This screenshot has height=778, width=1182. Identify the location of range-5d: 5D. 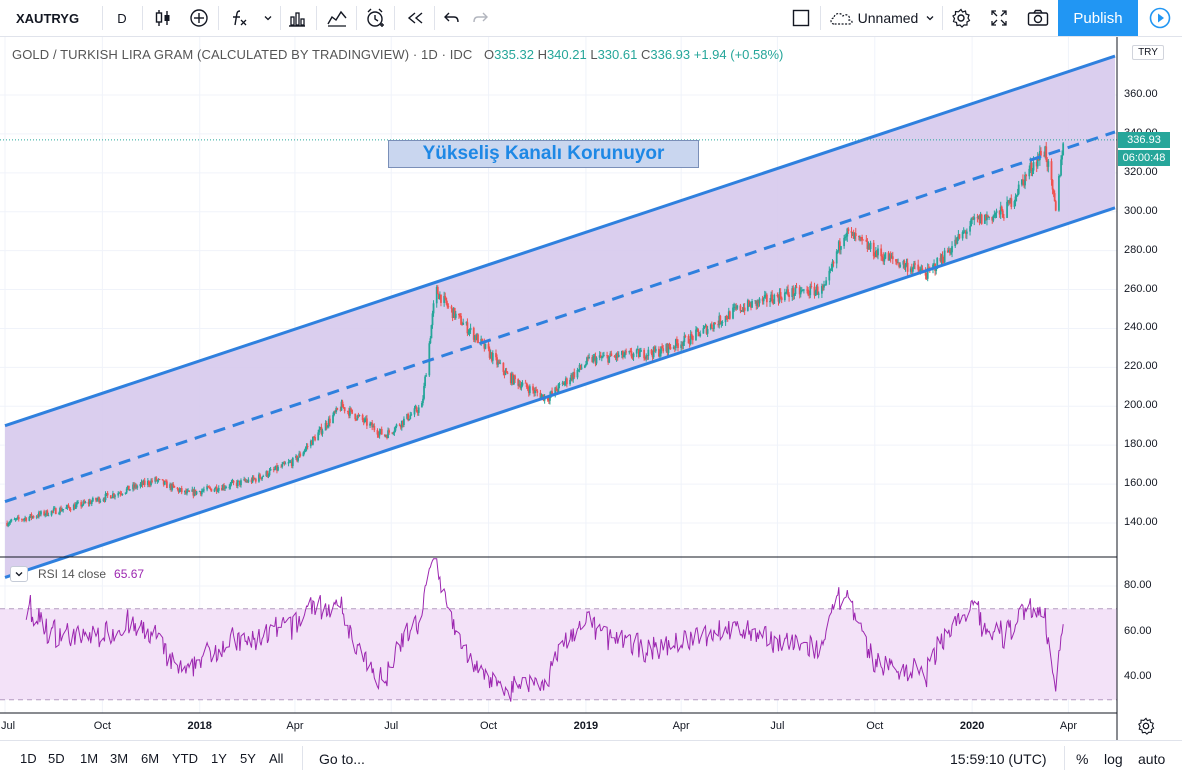
(56, 758).